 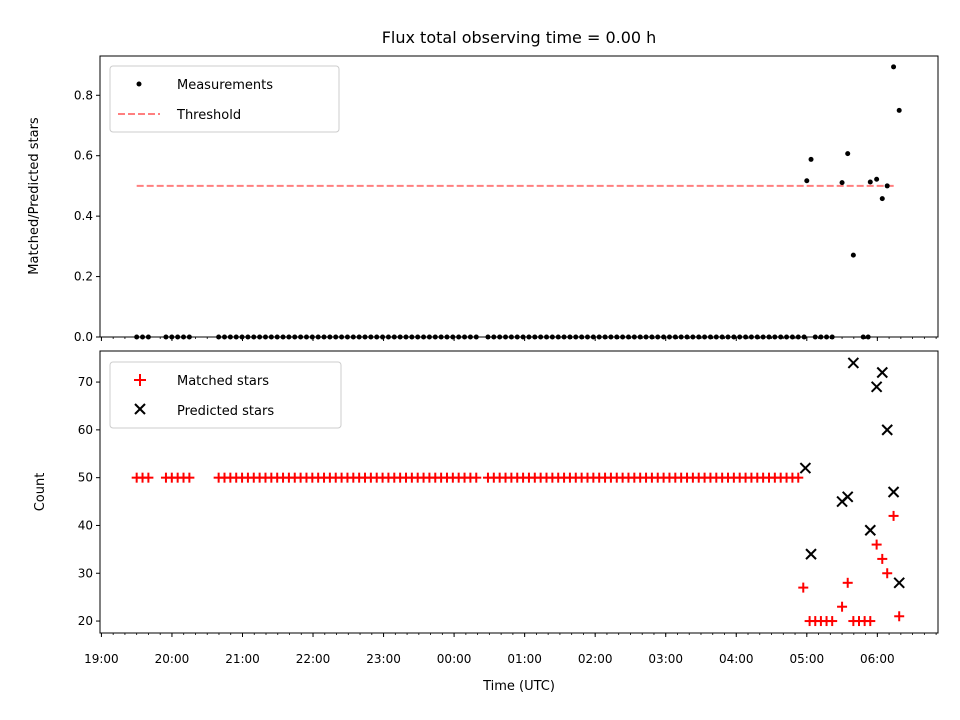 I want to click on ratio-y-axis-label: Matched/Predicted stars, so click(x=34, y=196).